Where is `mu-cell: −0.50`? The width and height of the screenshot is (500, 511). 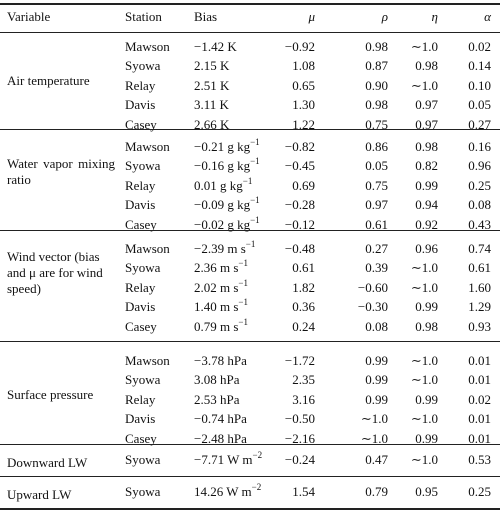 mu-cell: −0.50 is located at coordinates (299, 419).